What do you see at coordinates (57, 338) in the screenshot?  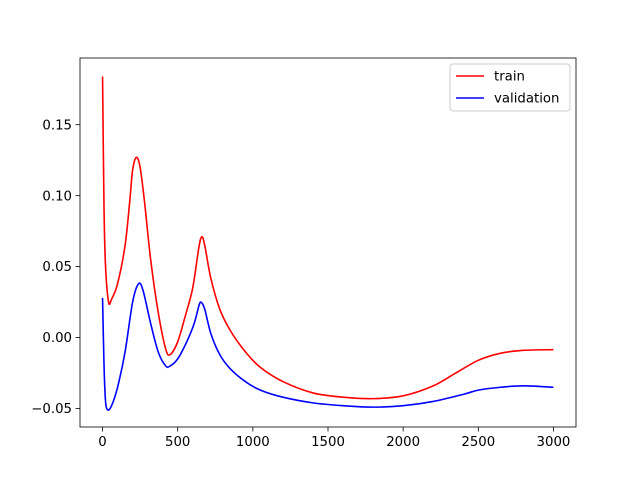 I see `y-tick-label: 0.00` at bounding box center [57, 338].